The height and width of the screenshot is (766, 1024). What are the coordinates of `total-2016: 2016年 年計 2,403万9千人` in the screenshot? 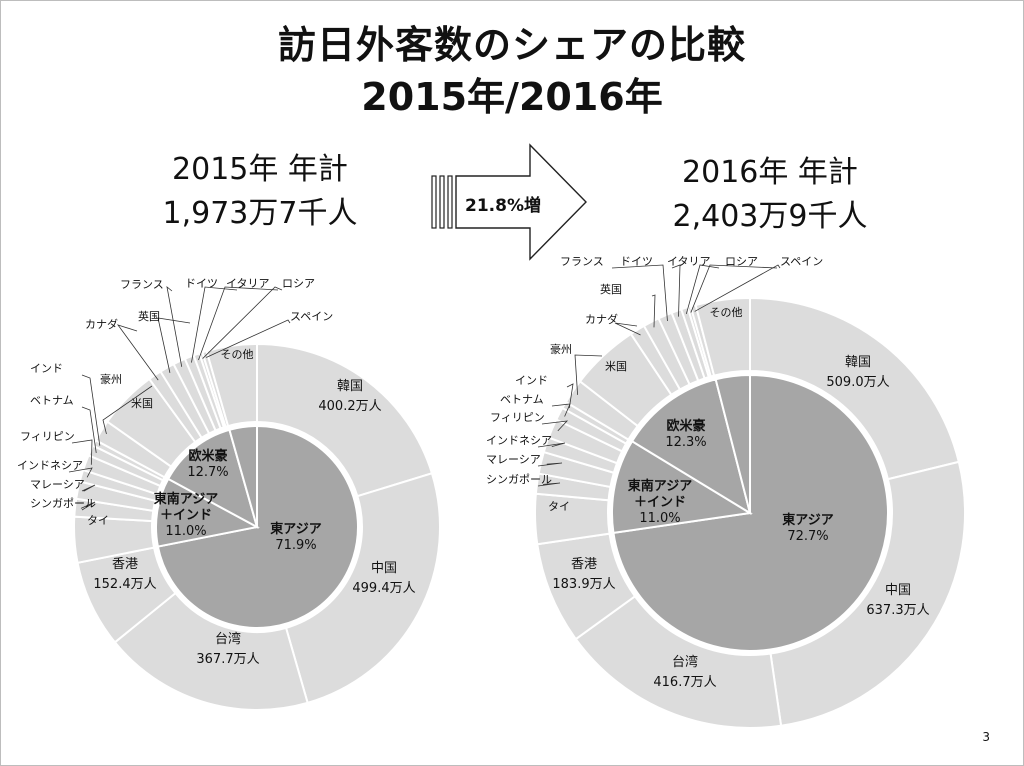 It's located at (770, 195).